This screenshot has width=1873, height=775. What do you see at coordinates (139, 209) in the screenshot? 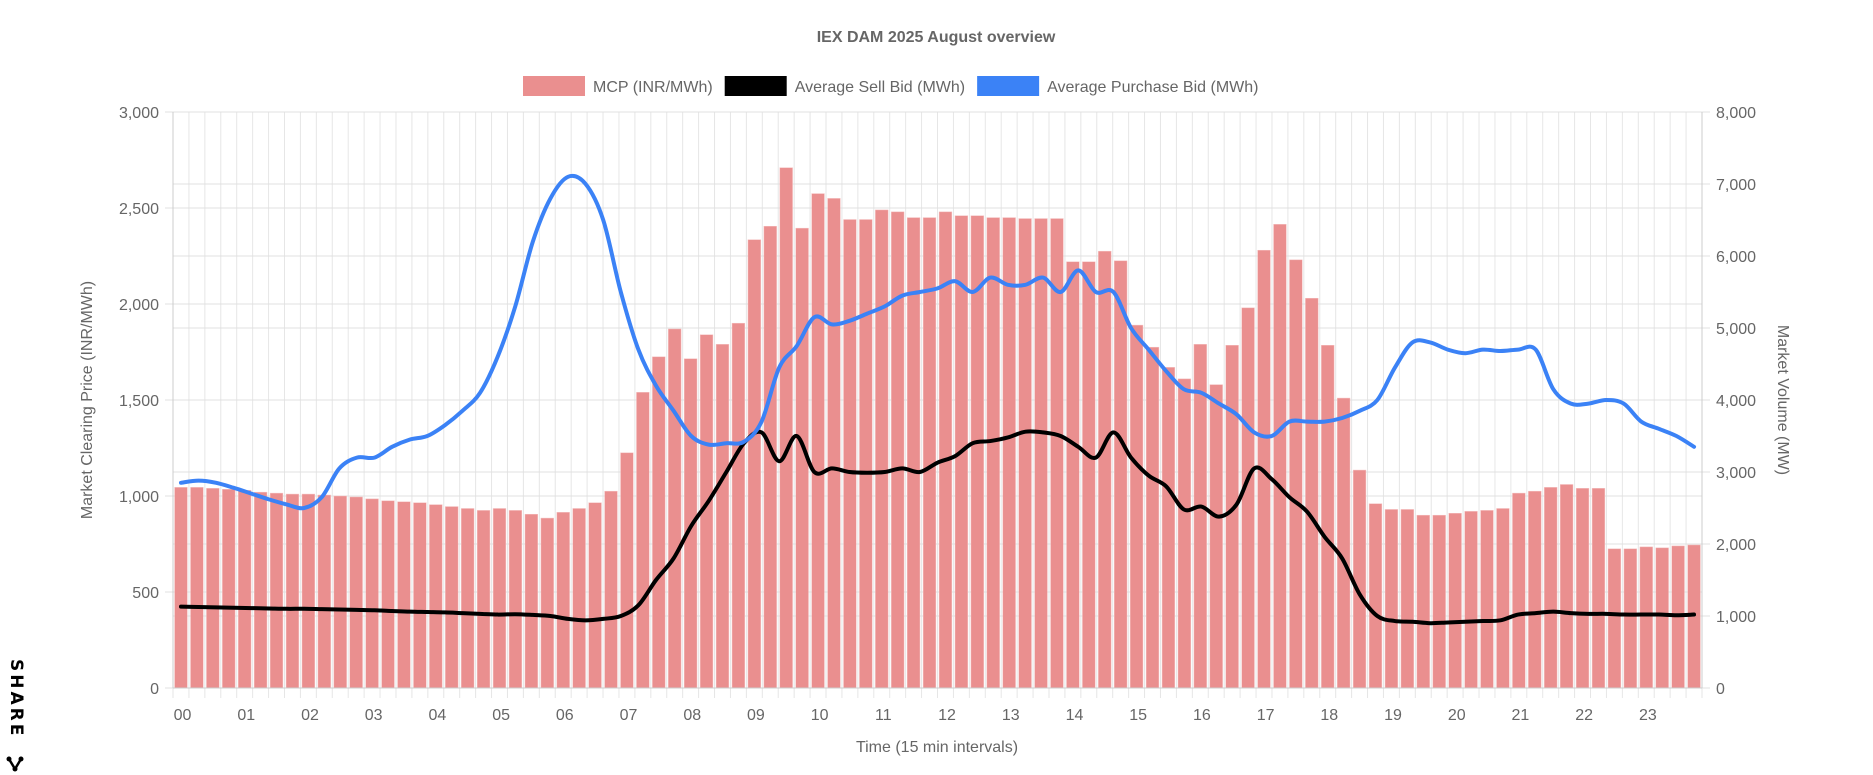
I see `y-tick-label: 2,500` at bounding box center [139, 209].